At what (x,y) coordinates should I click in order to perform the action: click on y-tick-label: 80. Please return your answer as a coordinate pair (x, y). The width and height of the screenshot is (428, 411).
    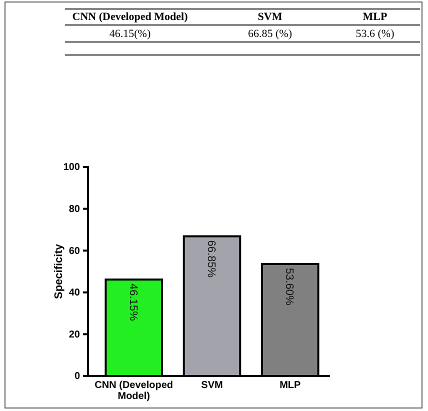
    Looking at the image, I should click on (74, 209).